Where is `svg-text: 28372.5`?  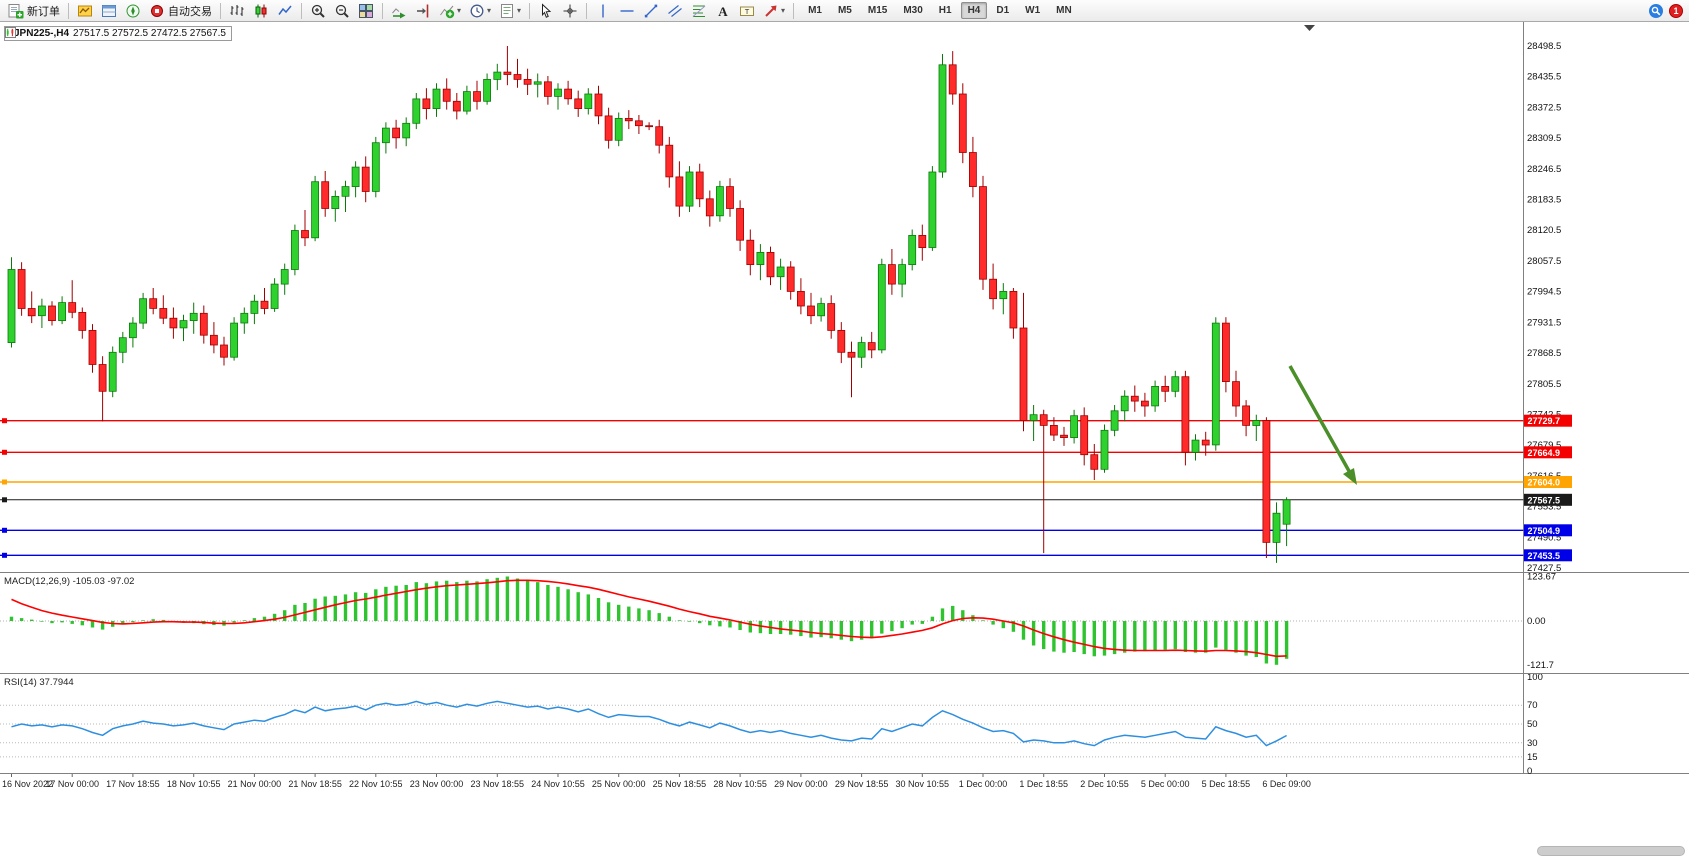
svg-text: 28372.5 is located at coordinates (1544, 107).